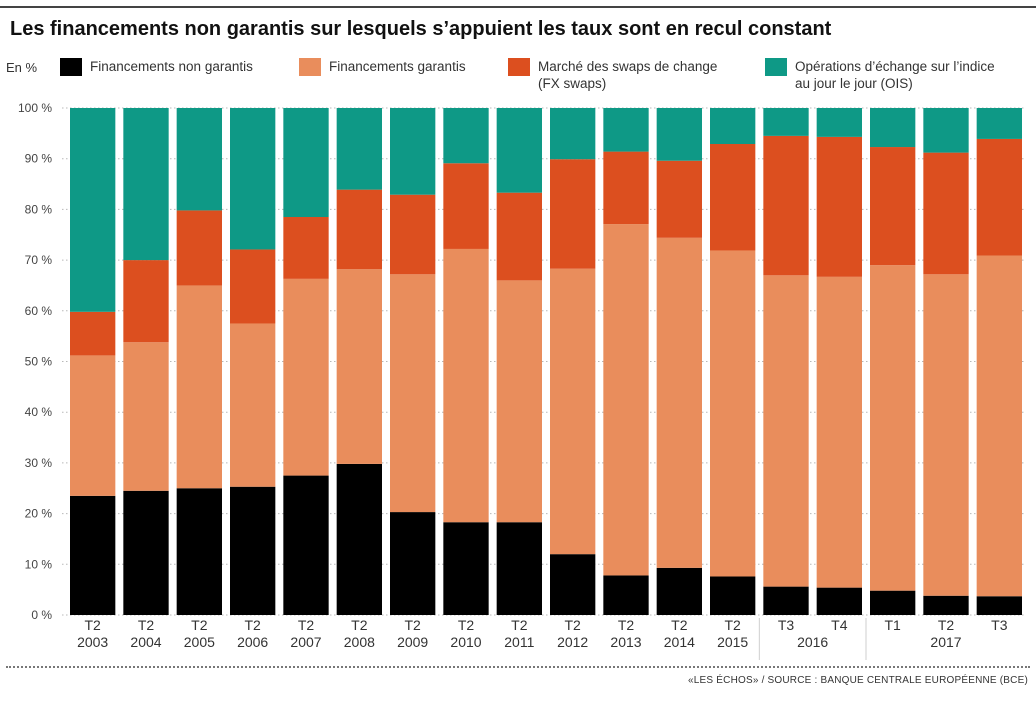 This screenshot has width=1036, height=701. What do you see at coordinates (39, 463) in the screenshot?
I see `y-tick-label: 30 %` at bounding box center [39, 463].